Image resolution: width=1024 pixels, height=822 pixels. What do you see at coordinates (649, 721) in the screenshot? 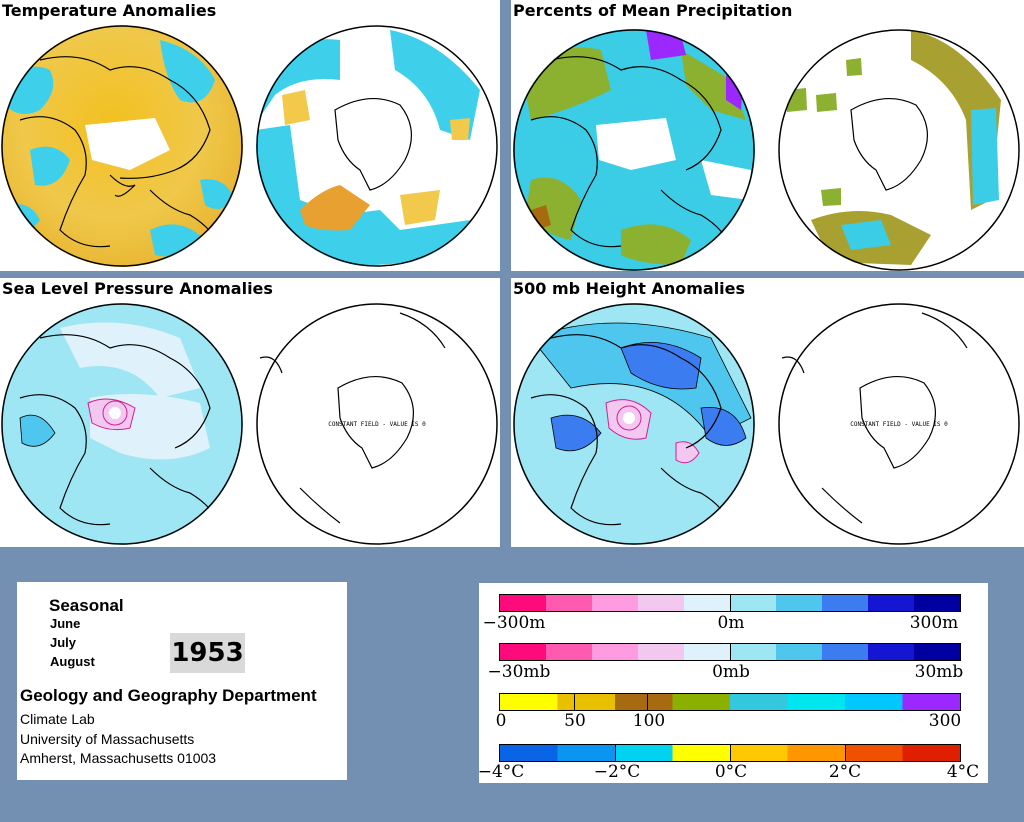
I see `precip-label-100: 100` at bounding box center [649, 721].